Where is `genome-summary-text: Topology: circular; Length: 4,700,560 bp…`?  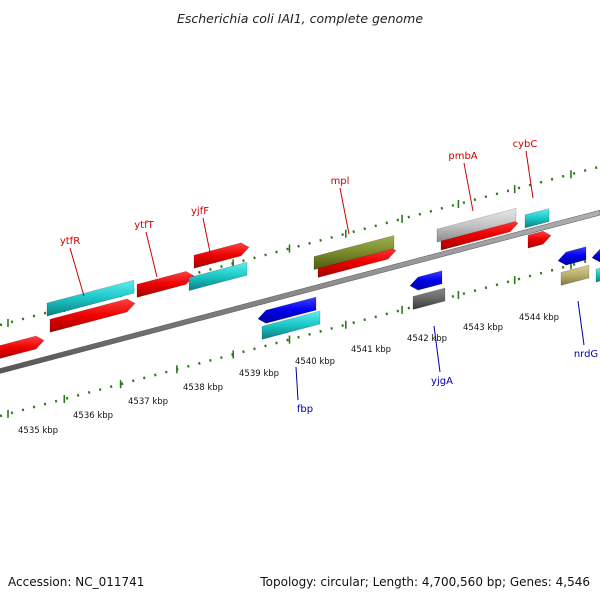 genome-summary-text: Topology: circular; Length: 4,700,560 bp… is located at coordinates (424, 582).